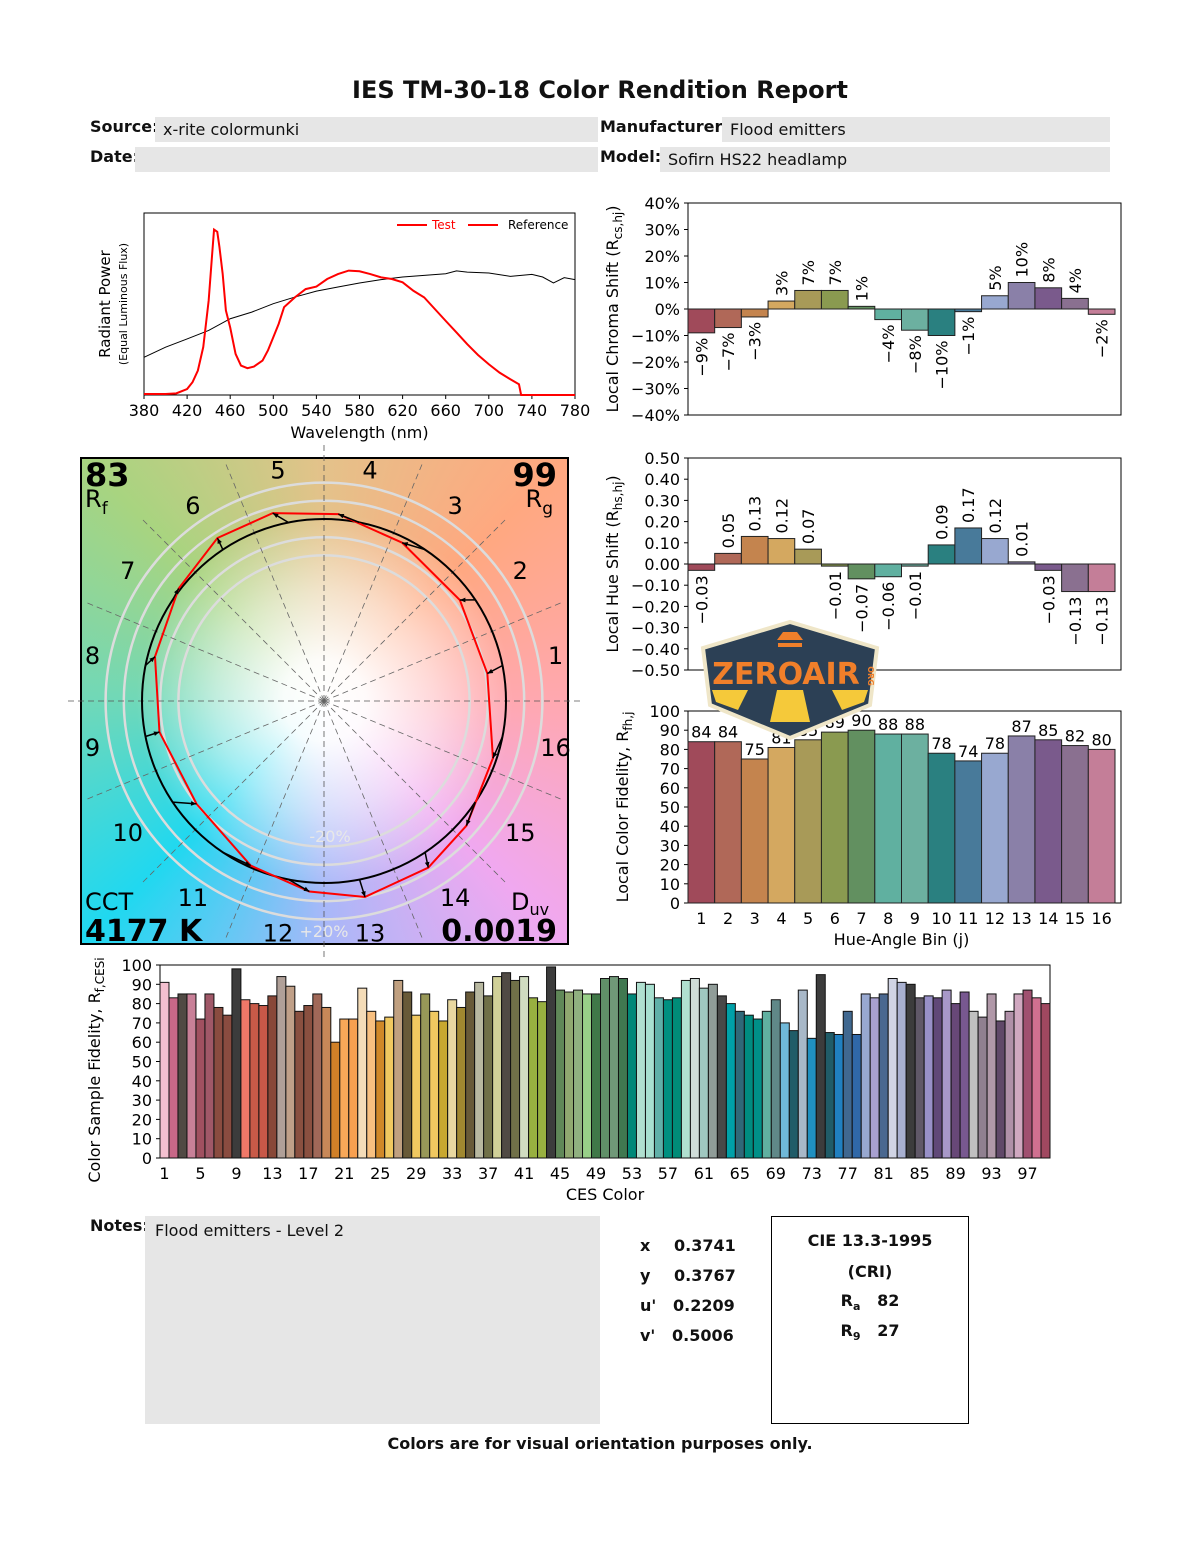 This screenshot has width=1200, height=1550. Describe the element at coordinates (114, 156) in the screenshot. I see `date-label: Date:` at that location.